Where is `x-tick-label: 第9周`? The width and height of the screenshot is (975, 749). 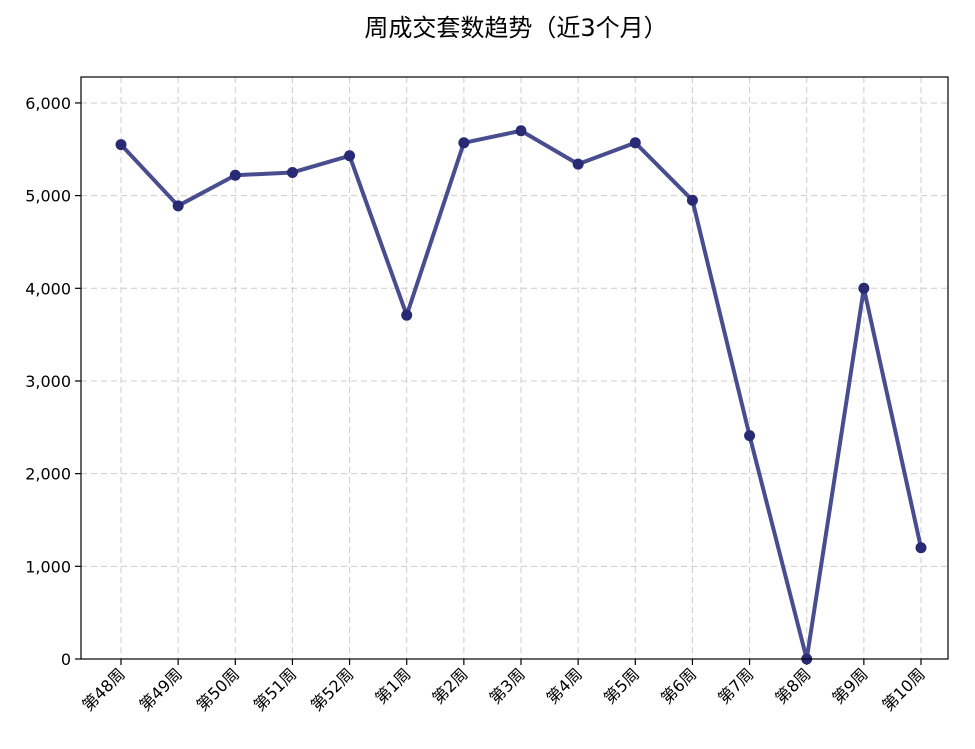 x-tick-label: 第9周 is located at coordinates (849, 685).